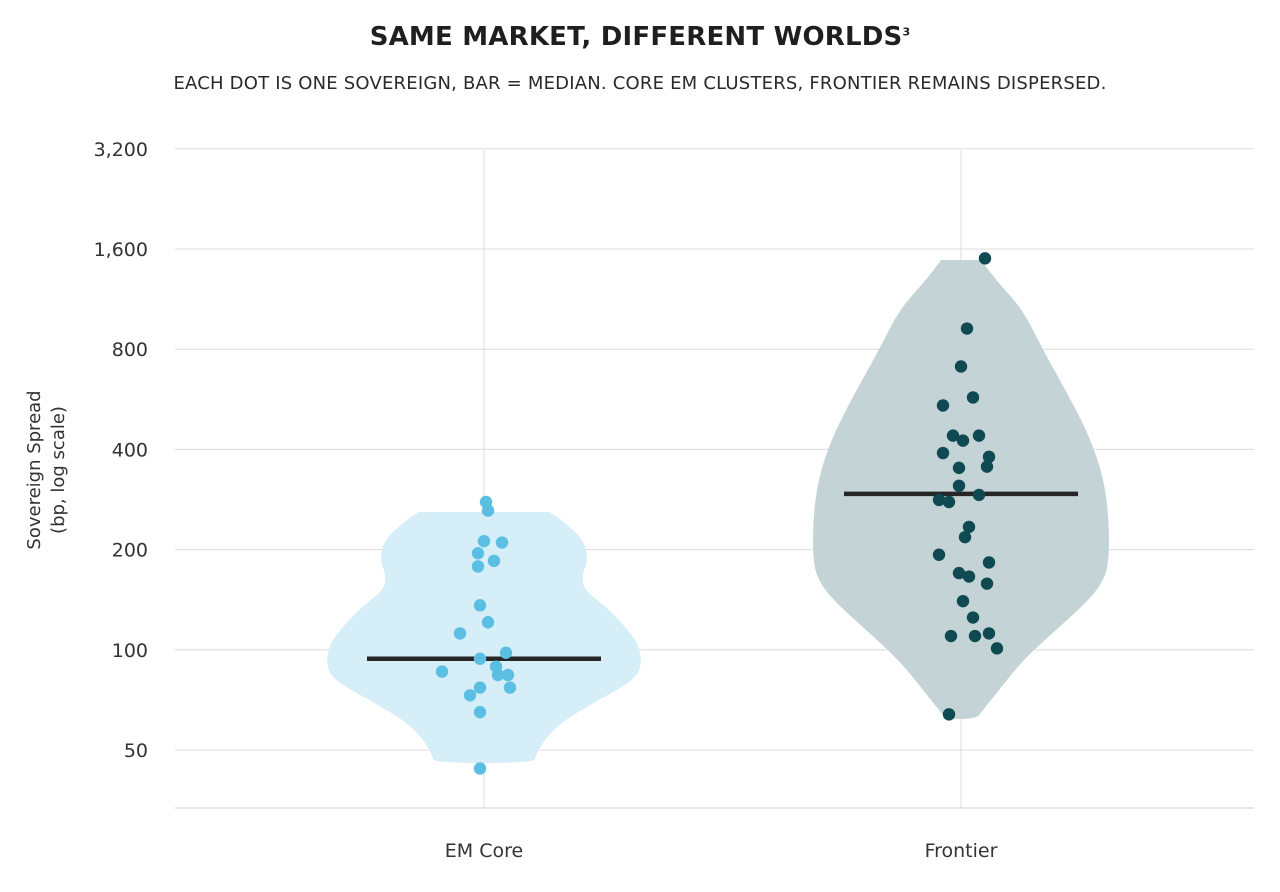 This screenshot has height=892, width=1280. Describe the element at coordinates (640, 37) in the screenshot. I see `chart-title: SAME MARKET, DIFFERENT WORLDS3` at that location.